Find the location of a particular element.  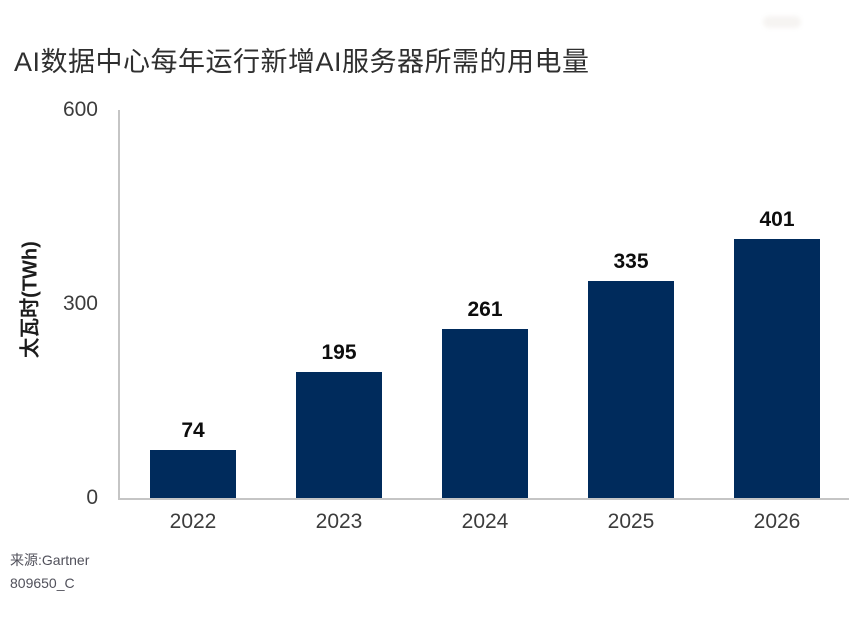

y-axis-tick-labels: 0 300 600 is located at coordinates (52, 303).